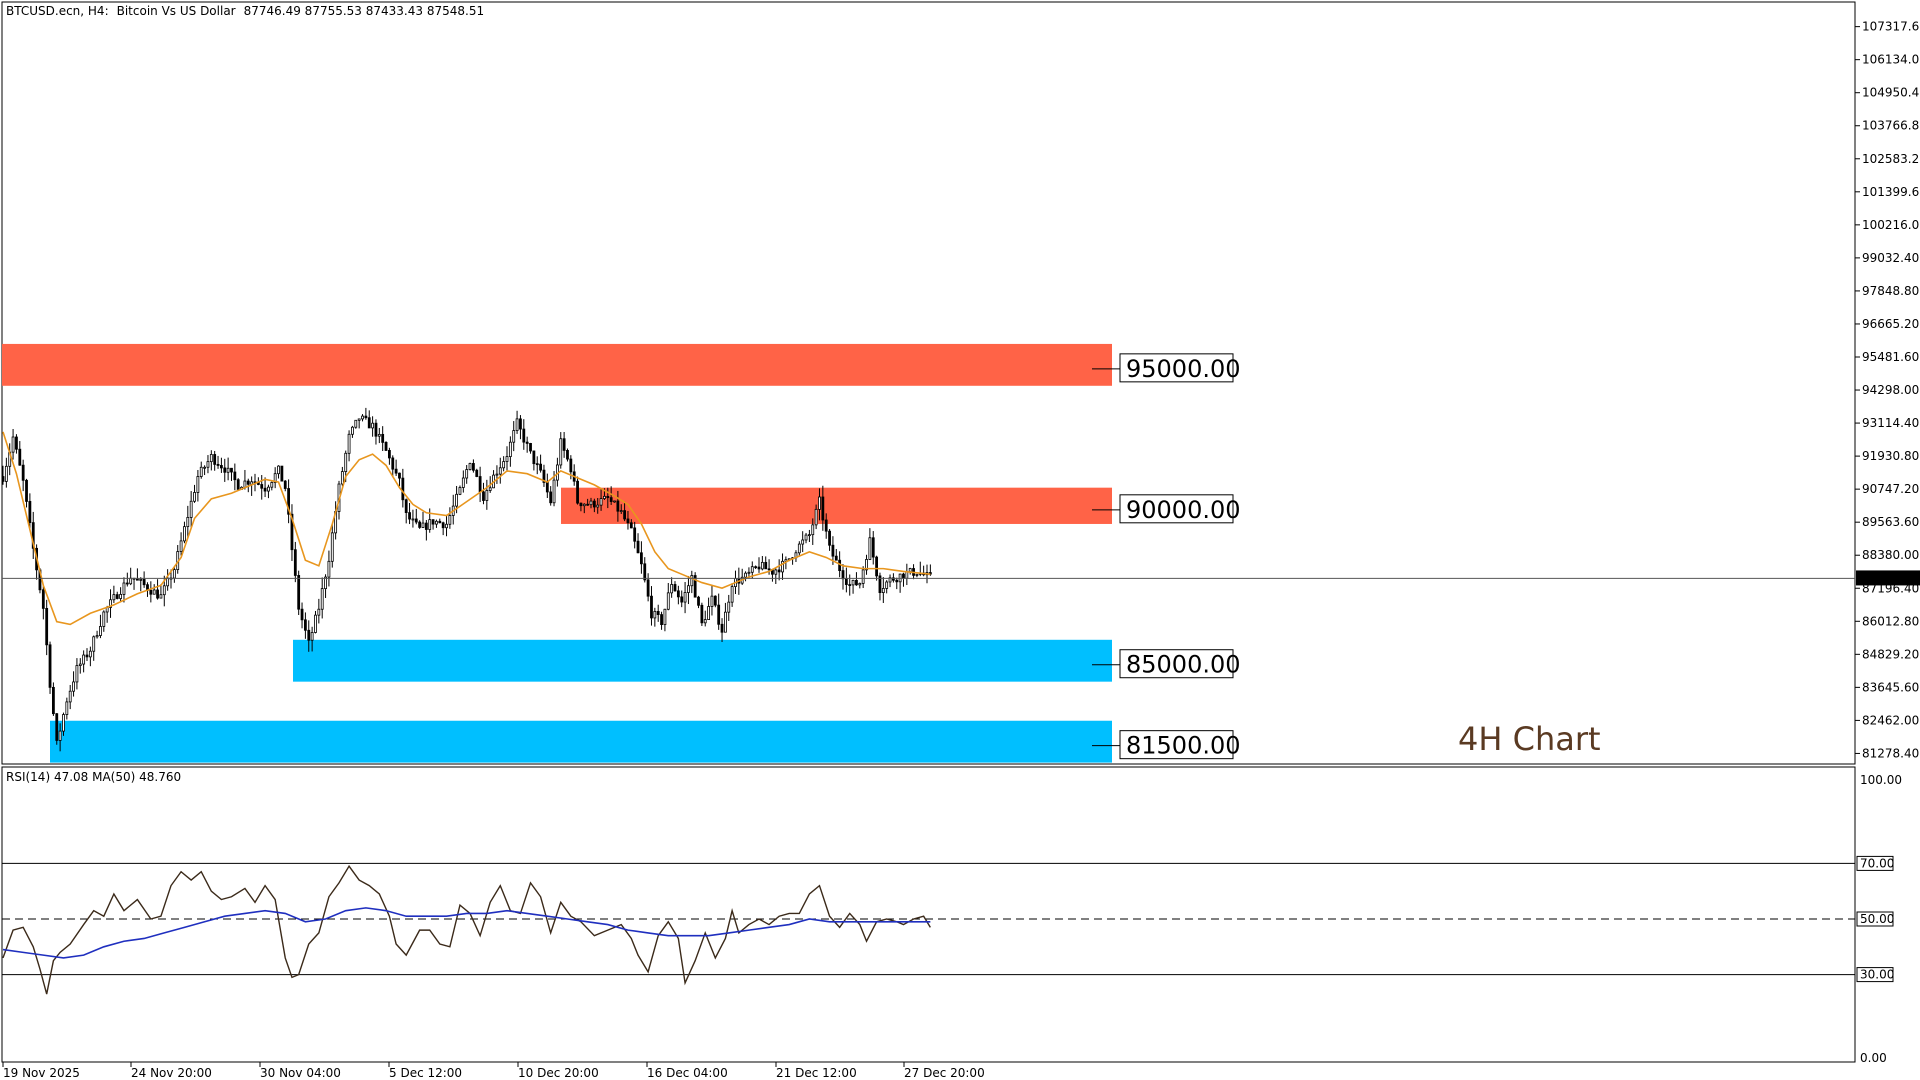 The width and height of the screenshot is (1920, 1080). I want to click on price-tick-label: 99032.40, so click(1890, 258).